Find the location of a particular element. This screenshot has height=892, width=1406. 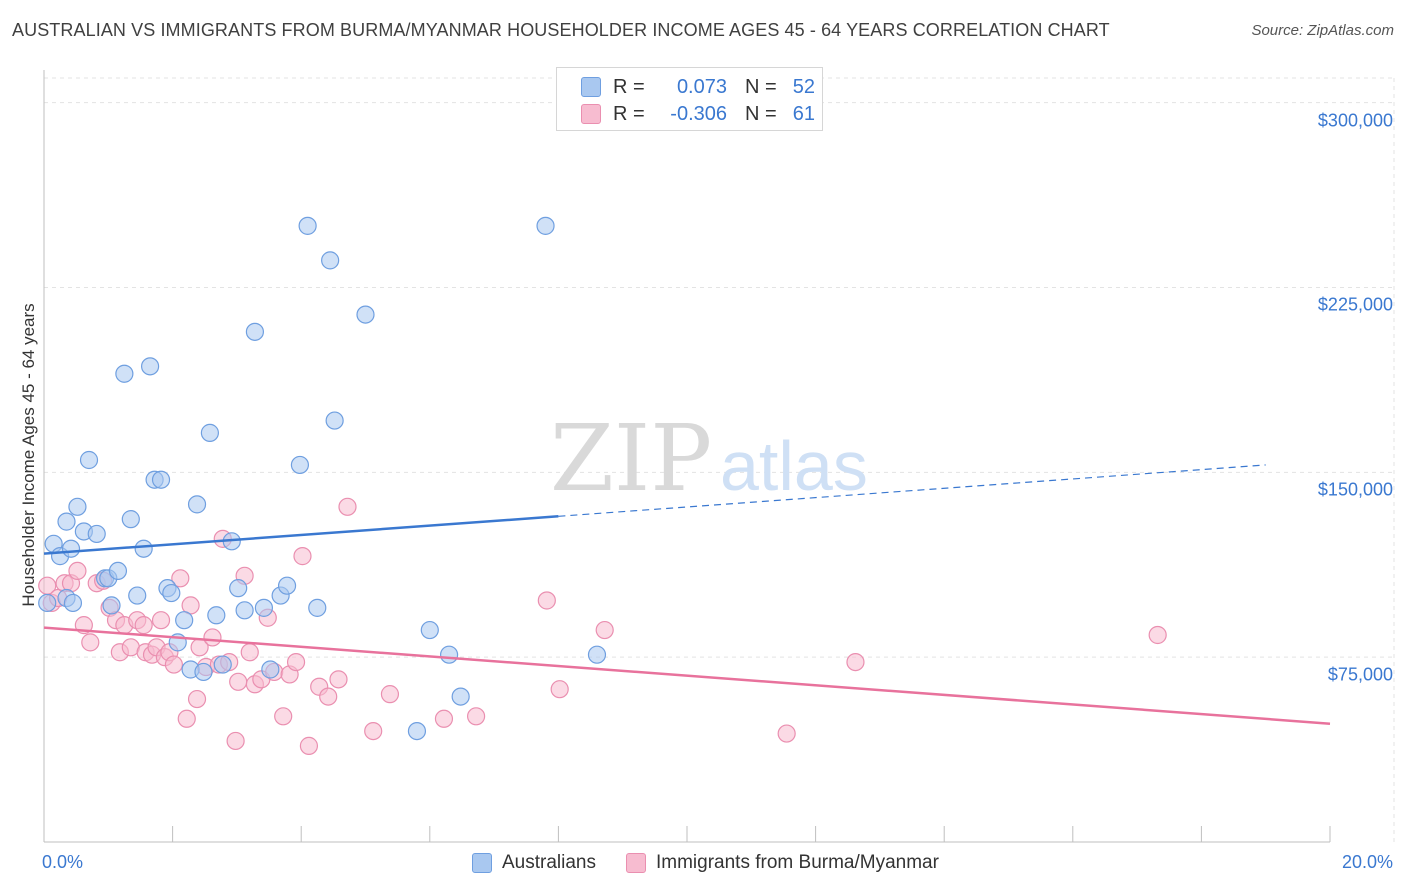

legend-item-burma: Immigrants from Burma/Myanmar is located at coordinates (782, 863).